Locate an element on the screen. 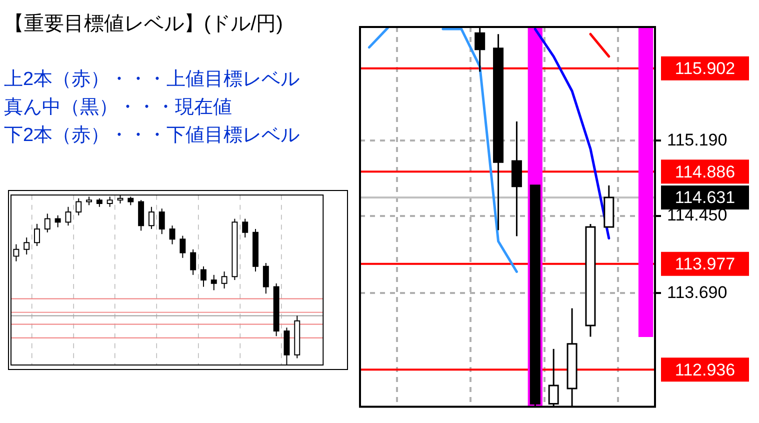 Image resolution: width=759 pixels, height=423 pixels. y-tick-label: 113.690 is located at coordinates (697, 292).